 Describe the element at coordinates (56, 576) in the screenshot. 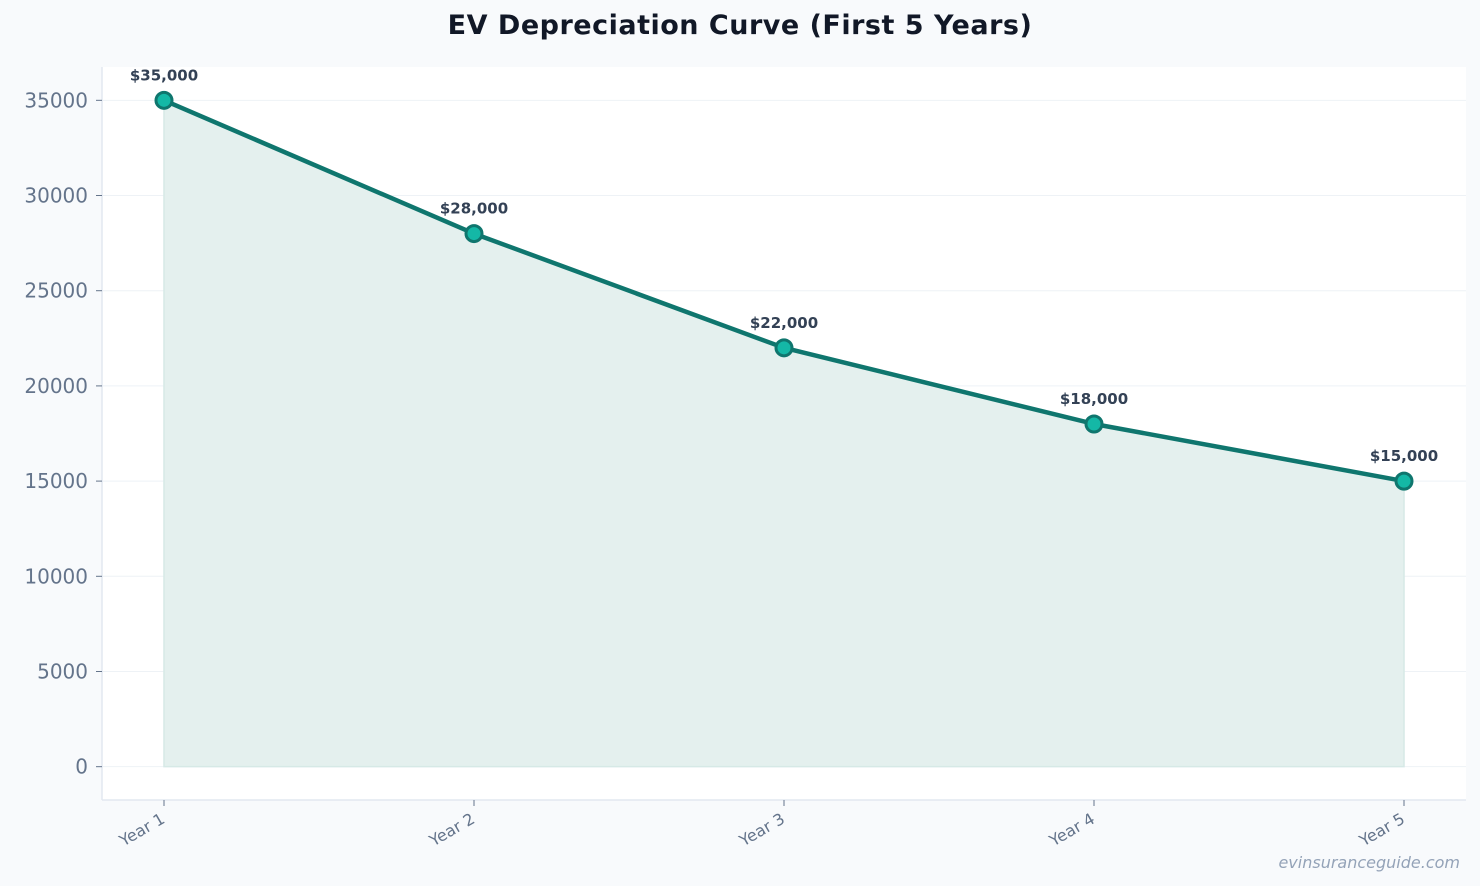

I see `y-tick-label: 10000` at that location.